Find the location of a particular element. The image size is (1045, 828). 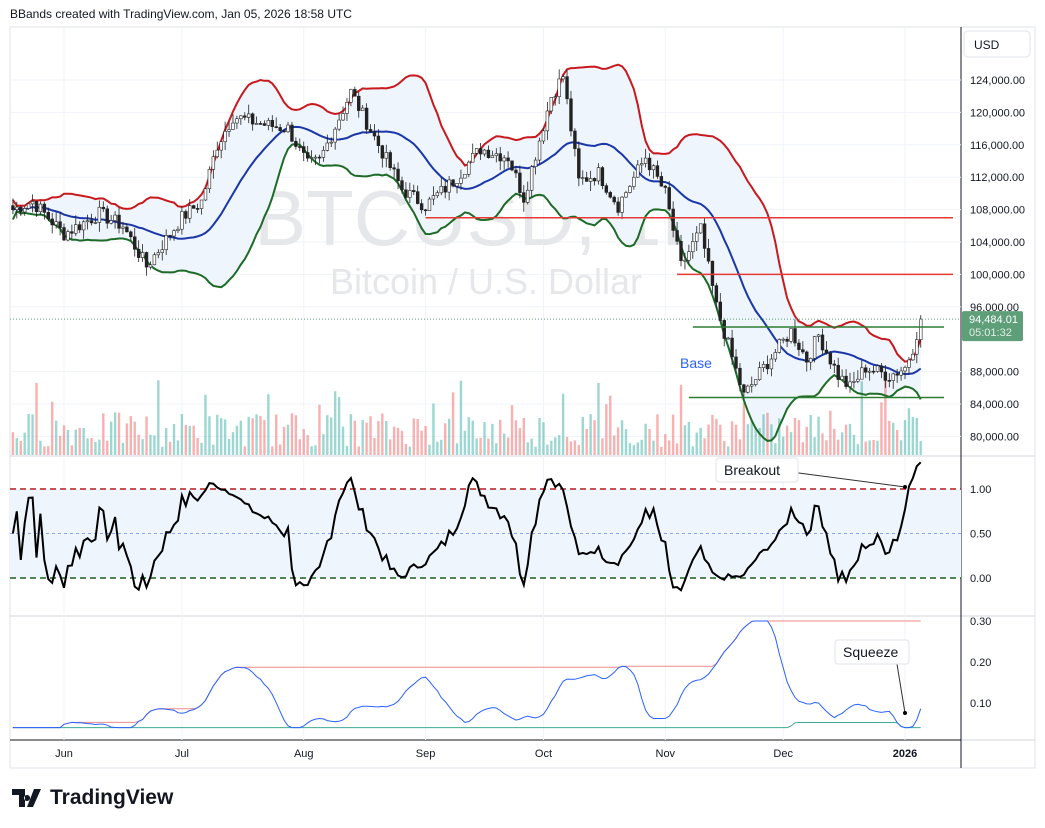

tradingview-logo: TradingView is located at coordinates (92, 798).